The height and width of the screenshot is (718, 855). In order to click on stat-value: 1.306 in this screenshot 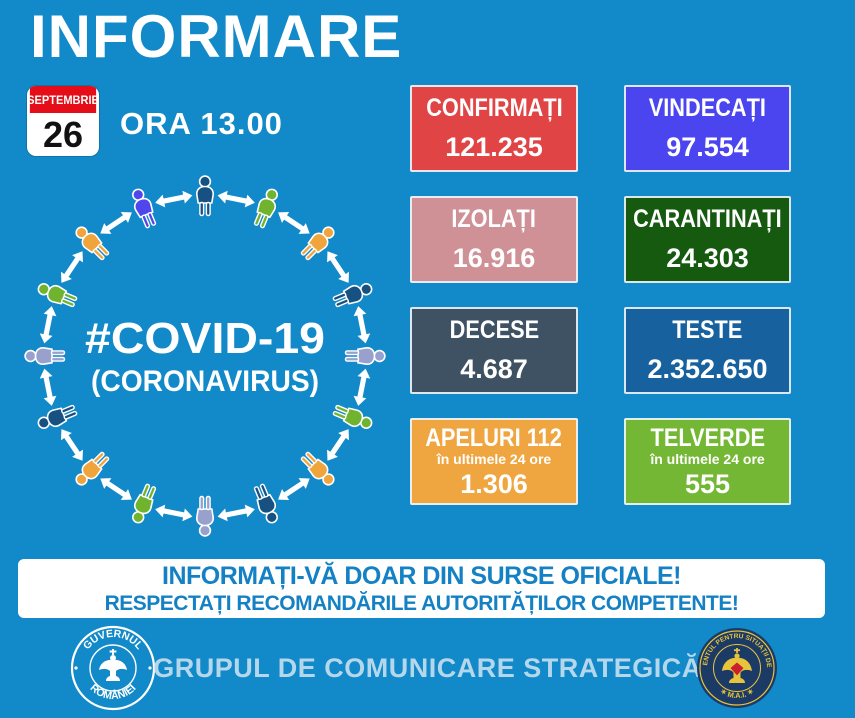, I will do `click(494, 483)`.